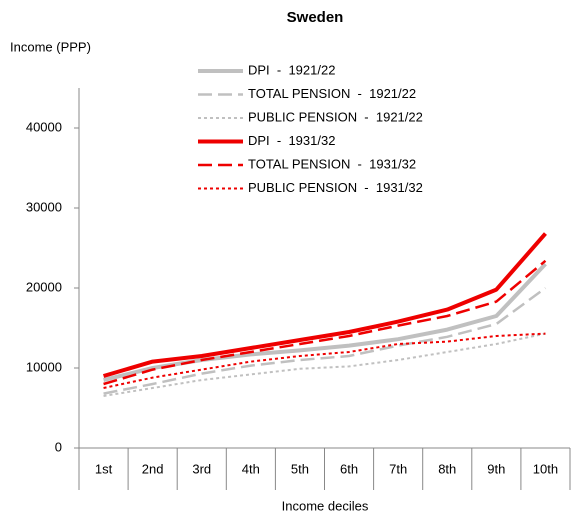 Image resolution: width=581 pixels, height=519 pixels. Describe the element at coordinates (44, 126) in the screenshot. I see `y-tick-label: 40000` at that location.